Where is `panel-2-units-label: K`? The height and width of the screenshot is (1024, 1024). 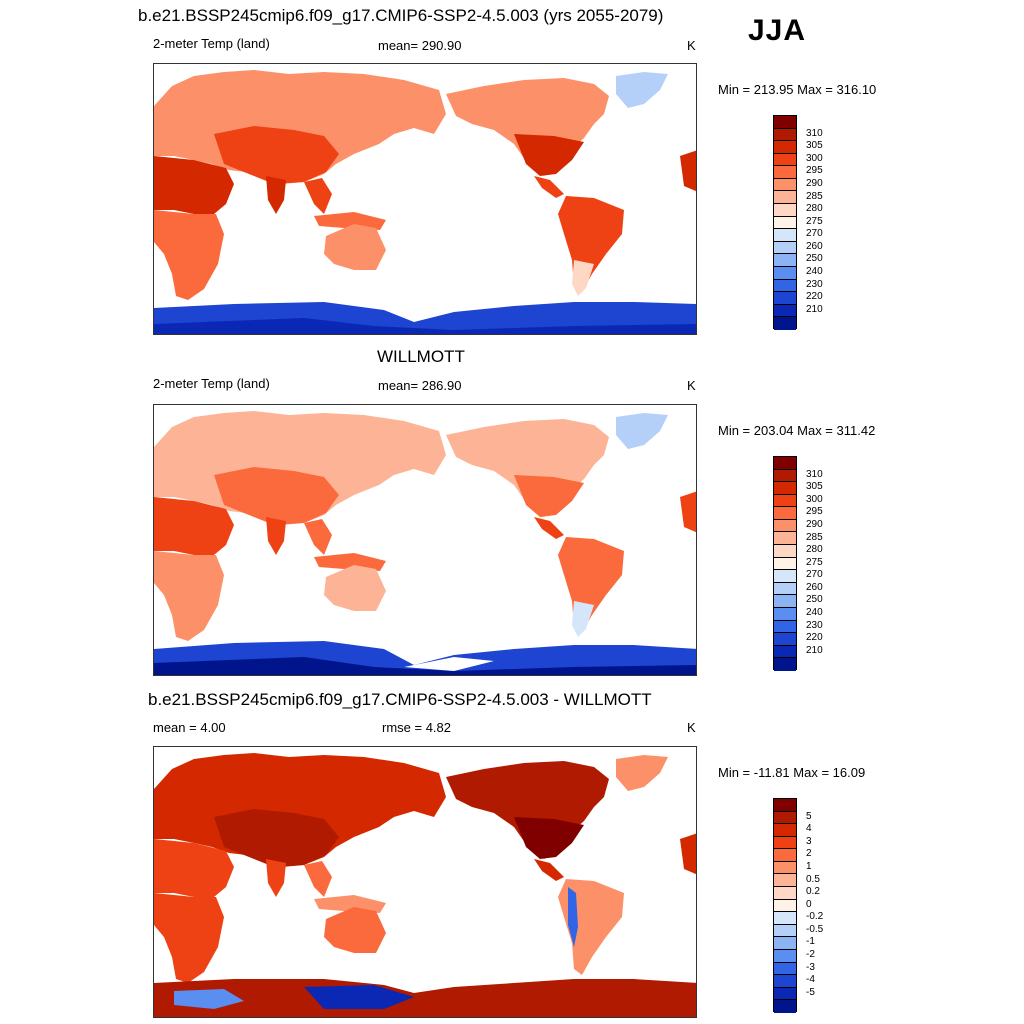 panel-2-units-label: K is located at coordinates (691, 385).